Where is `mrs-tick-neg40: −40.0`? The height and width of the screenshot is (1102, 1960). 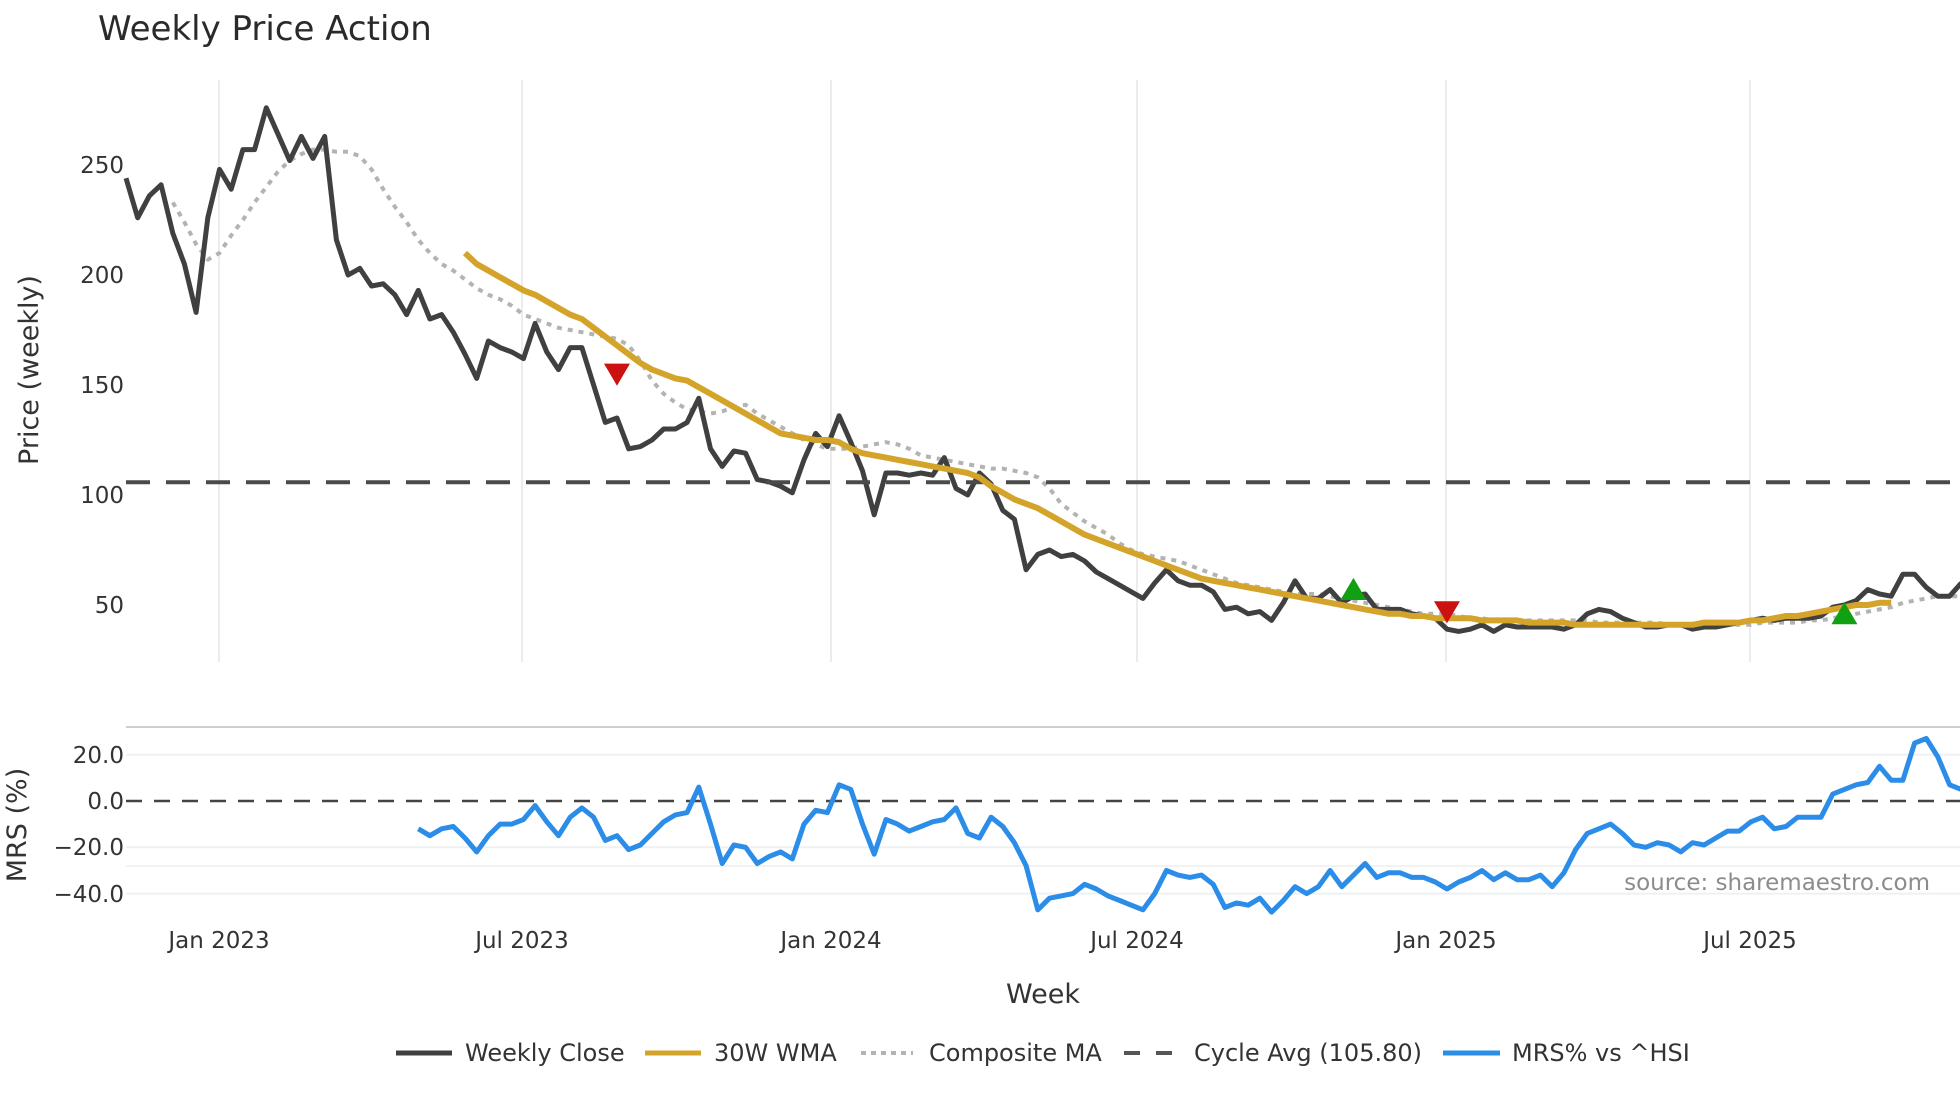
mrs-tick-neg40: −40.0 is located at coordinates (89, 895).